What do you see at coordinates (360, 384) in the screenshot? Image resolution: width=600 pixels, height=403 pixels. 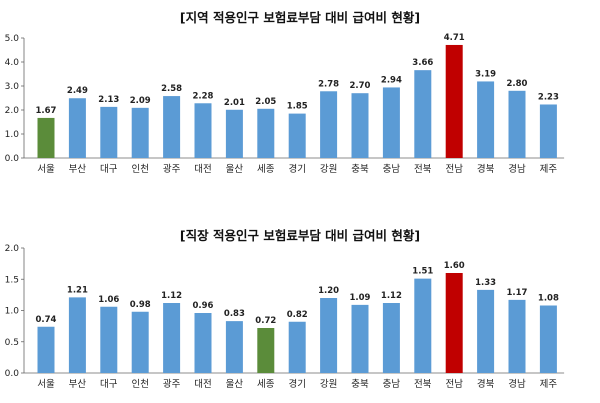 I see `chart-2-category-label: 충북` at bounding box center [360, 384].